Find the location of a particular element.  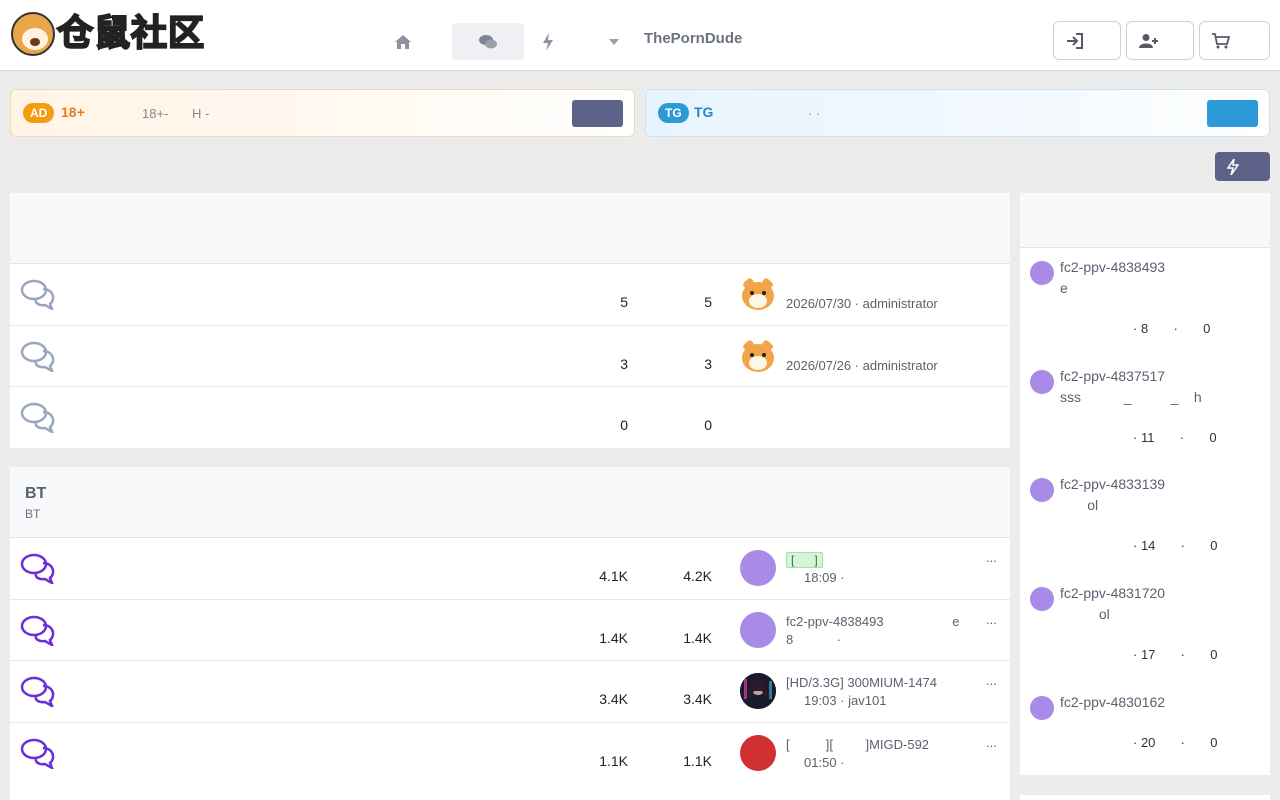

thread-count: 5 is located at coordinates (624, 302).